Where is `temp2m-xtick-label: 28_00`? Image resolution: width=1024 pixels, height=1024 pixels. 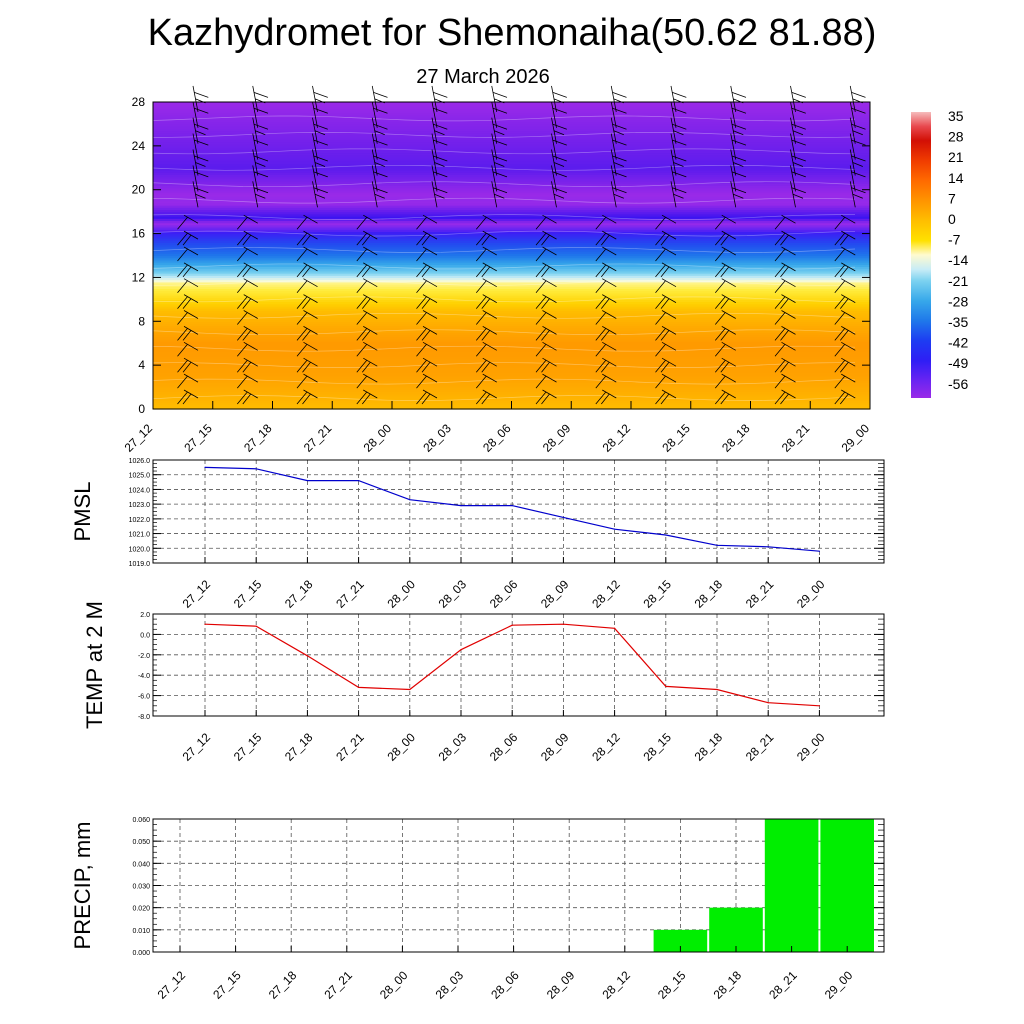 temp2m-xtick-label: 28_00 is located at coordinates (401, 747).